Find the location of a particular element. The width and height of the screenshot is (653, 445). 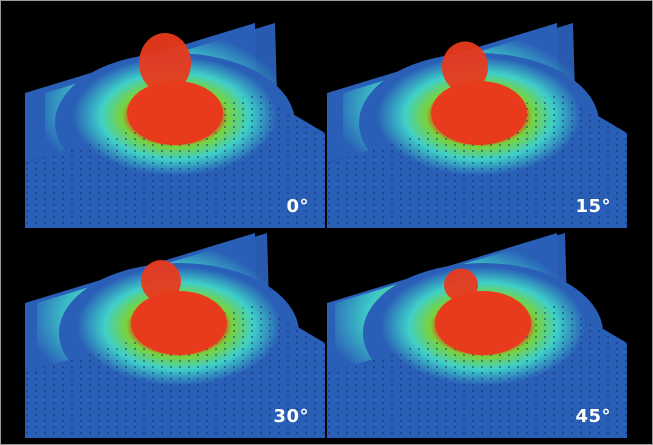

angle-label: 45° is located at coordinates (593, 416).